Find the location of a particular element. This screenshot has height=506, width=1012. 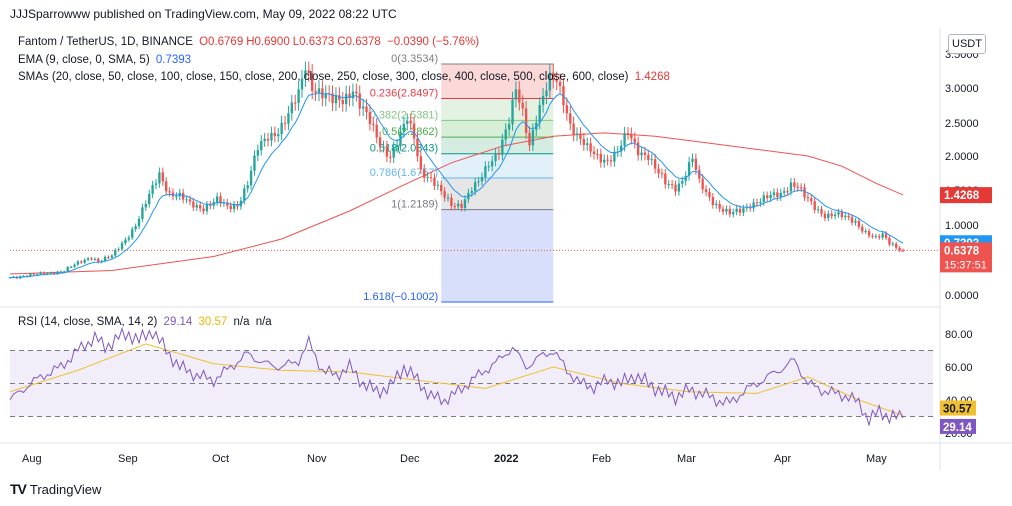

time-tick-label: Apr is located at coordinates (782, 459).